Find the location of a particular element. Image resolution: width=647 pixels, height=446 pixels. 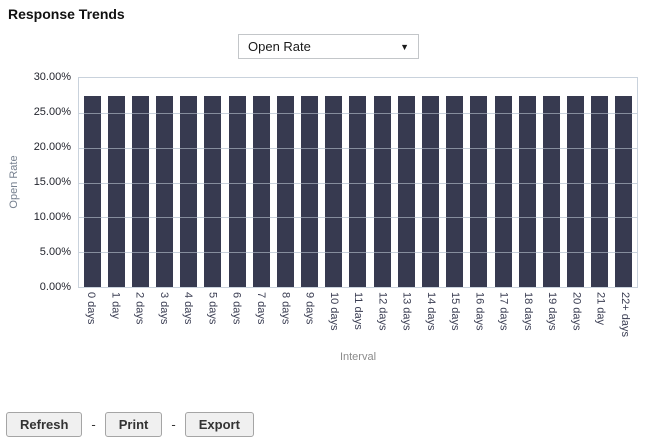

x-tick-slot: 18 days is located at coordinates (528, 314).